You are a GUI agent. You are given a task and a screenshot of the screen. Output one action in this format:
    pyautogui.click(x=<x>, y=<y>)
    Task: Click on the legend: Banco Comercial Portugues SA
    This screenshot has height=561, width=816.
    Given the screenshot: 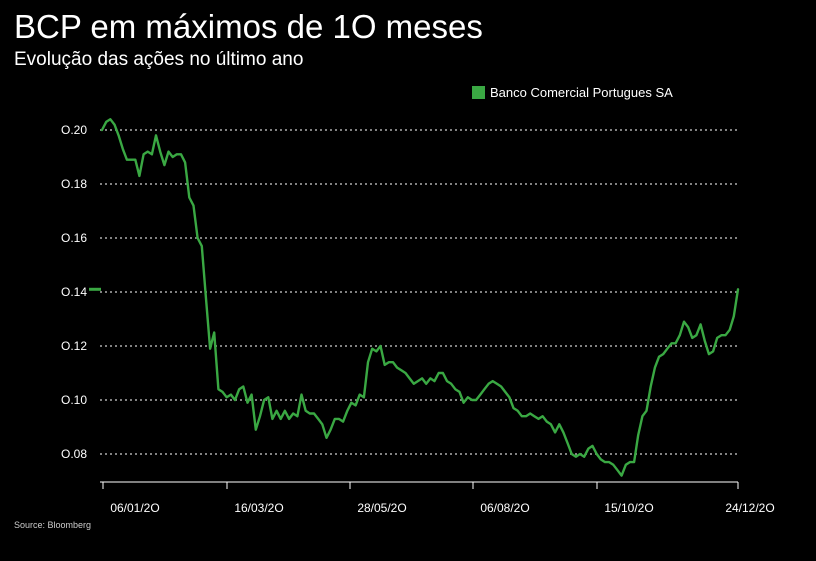 What is the action you would take?
    pyautogui.click(x=572, y=92)
    